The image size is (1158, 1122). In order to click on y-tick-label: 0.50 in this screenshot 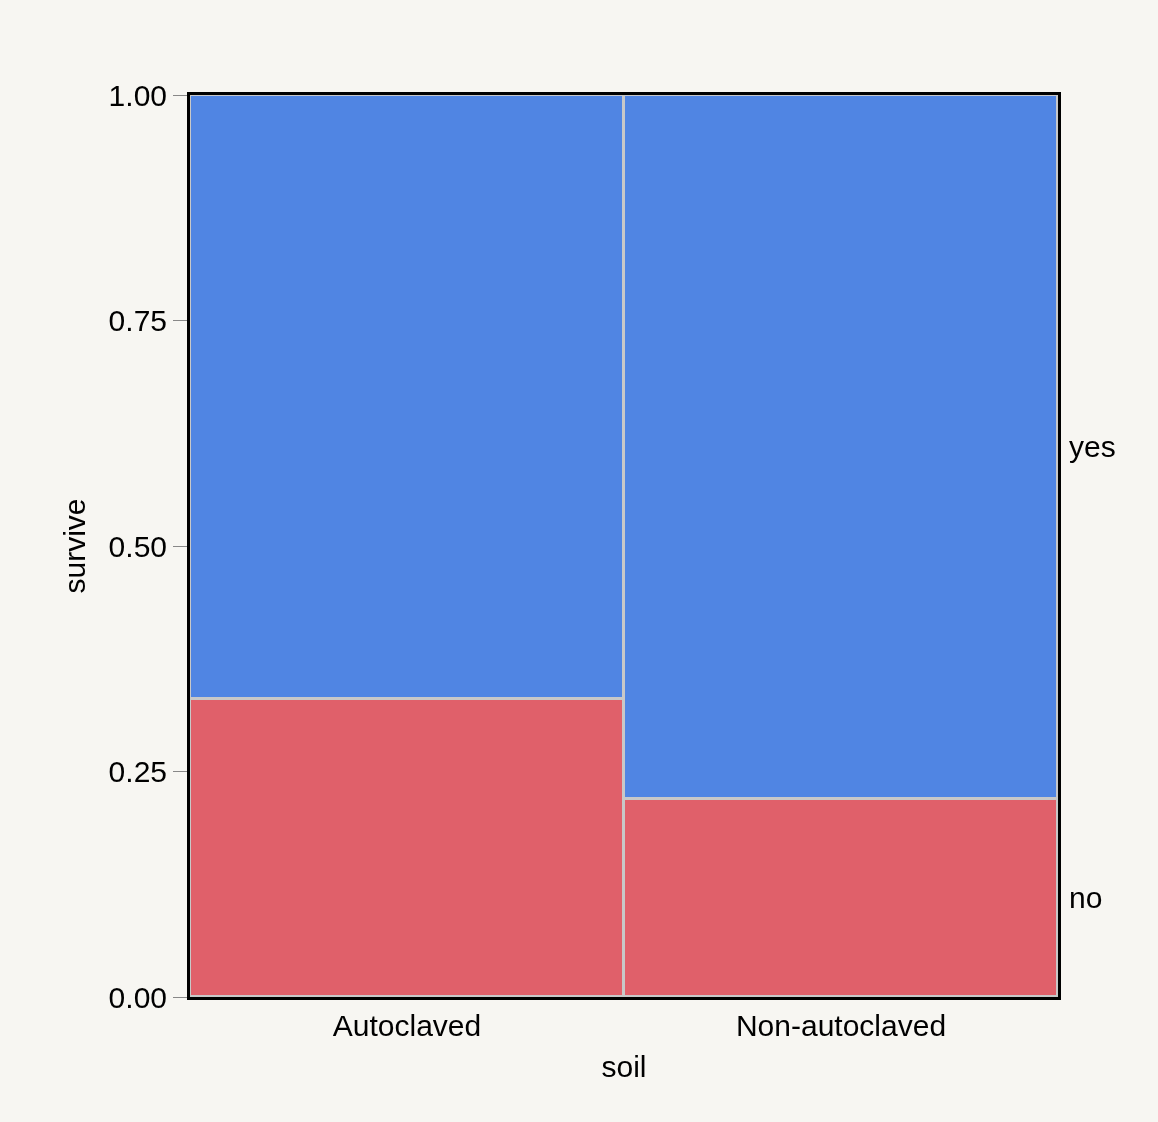, I will do `click(137, 546)`.